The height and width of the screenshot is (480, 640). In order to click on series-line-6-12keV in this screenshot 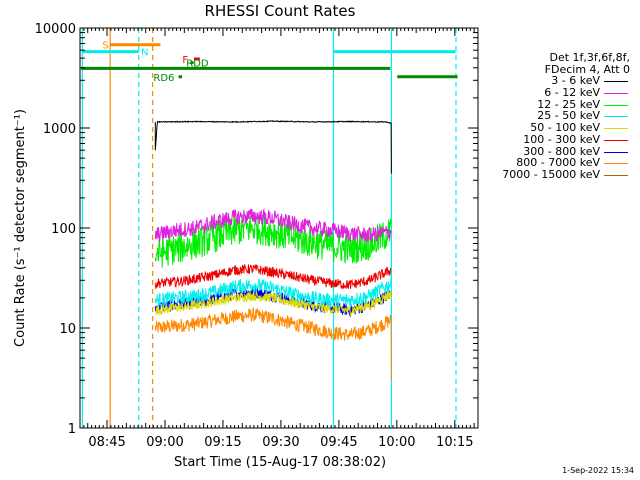, I will do `click(273, 224)`.